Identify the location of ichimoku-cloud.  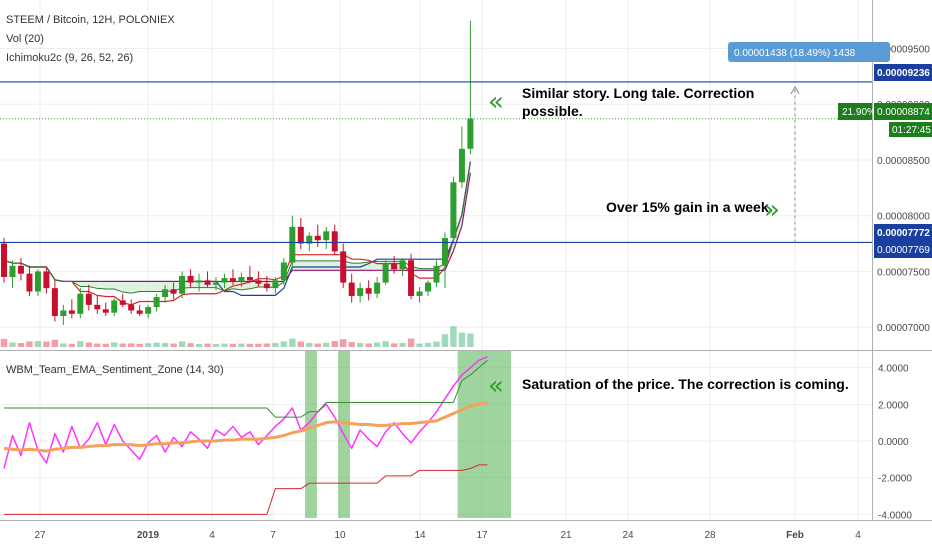
(237, 227).